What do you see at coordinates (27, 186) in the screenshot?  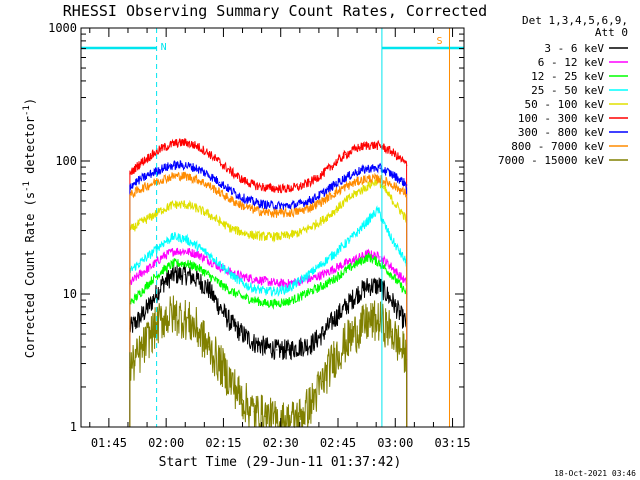 I see `y-label-sup1: -1` at bounding box center [27, 186].